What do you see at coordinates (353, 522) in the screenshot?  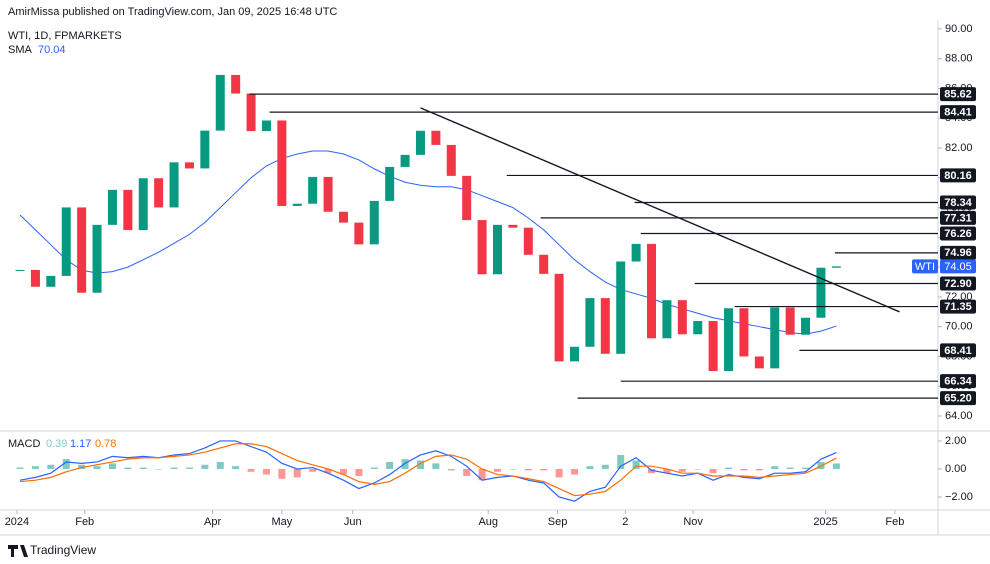 I see `x-tick-label: Jun` at bounding box center [353, 522].